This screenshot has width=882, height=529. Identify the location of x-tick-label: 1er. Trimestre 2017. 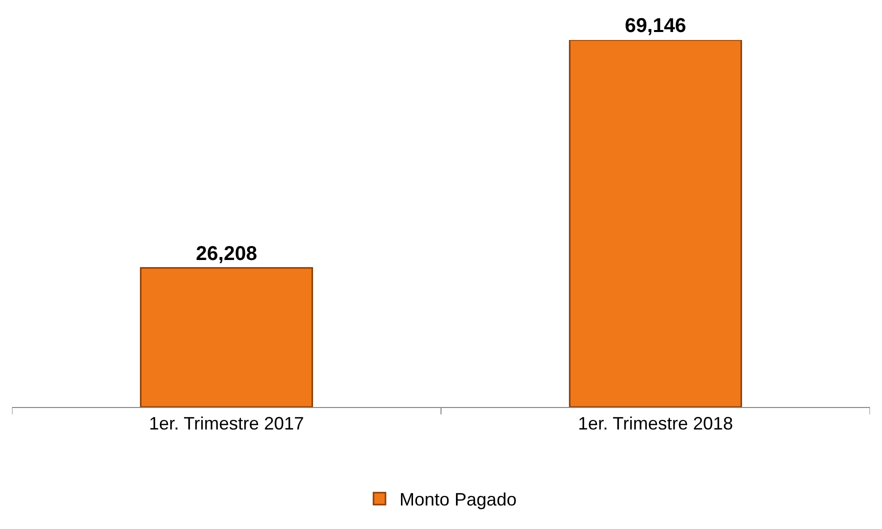
(226, 424).